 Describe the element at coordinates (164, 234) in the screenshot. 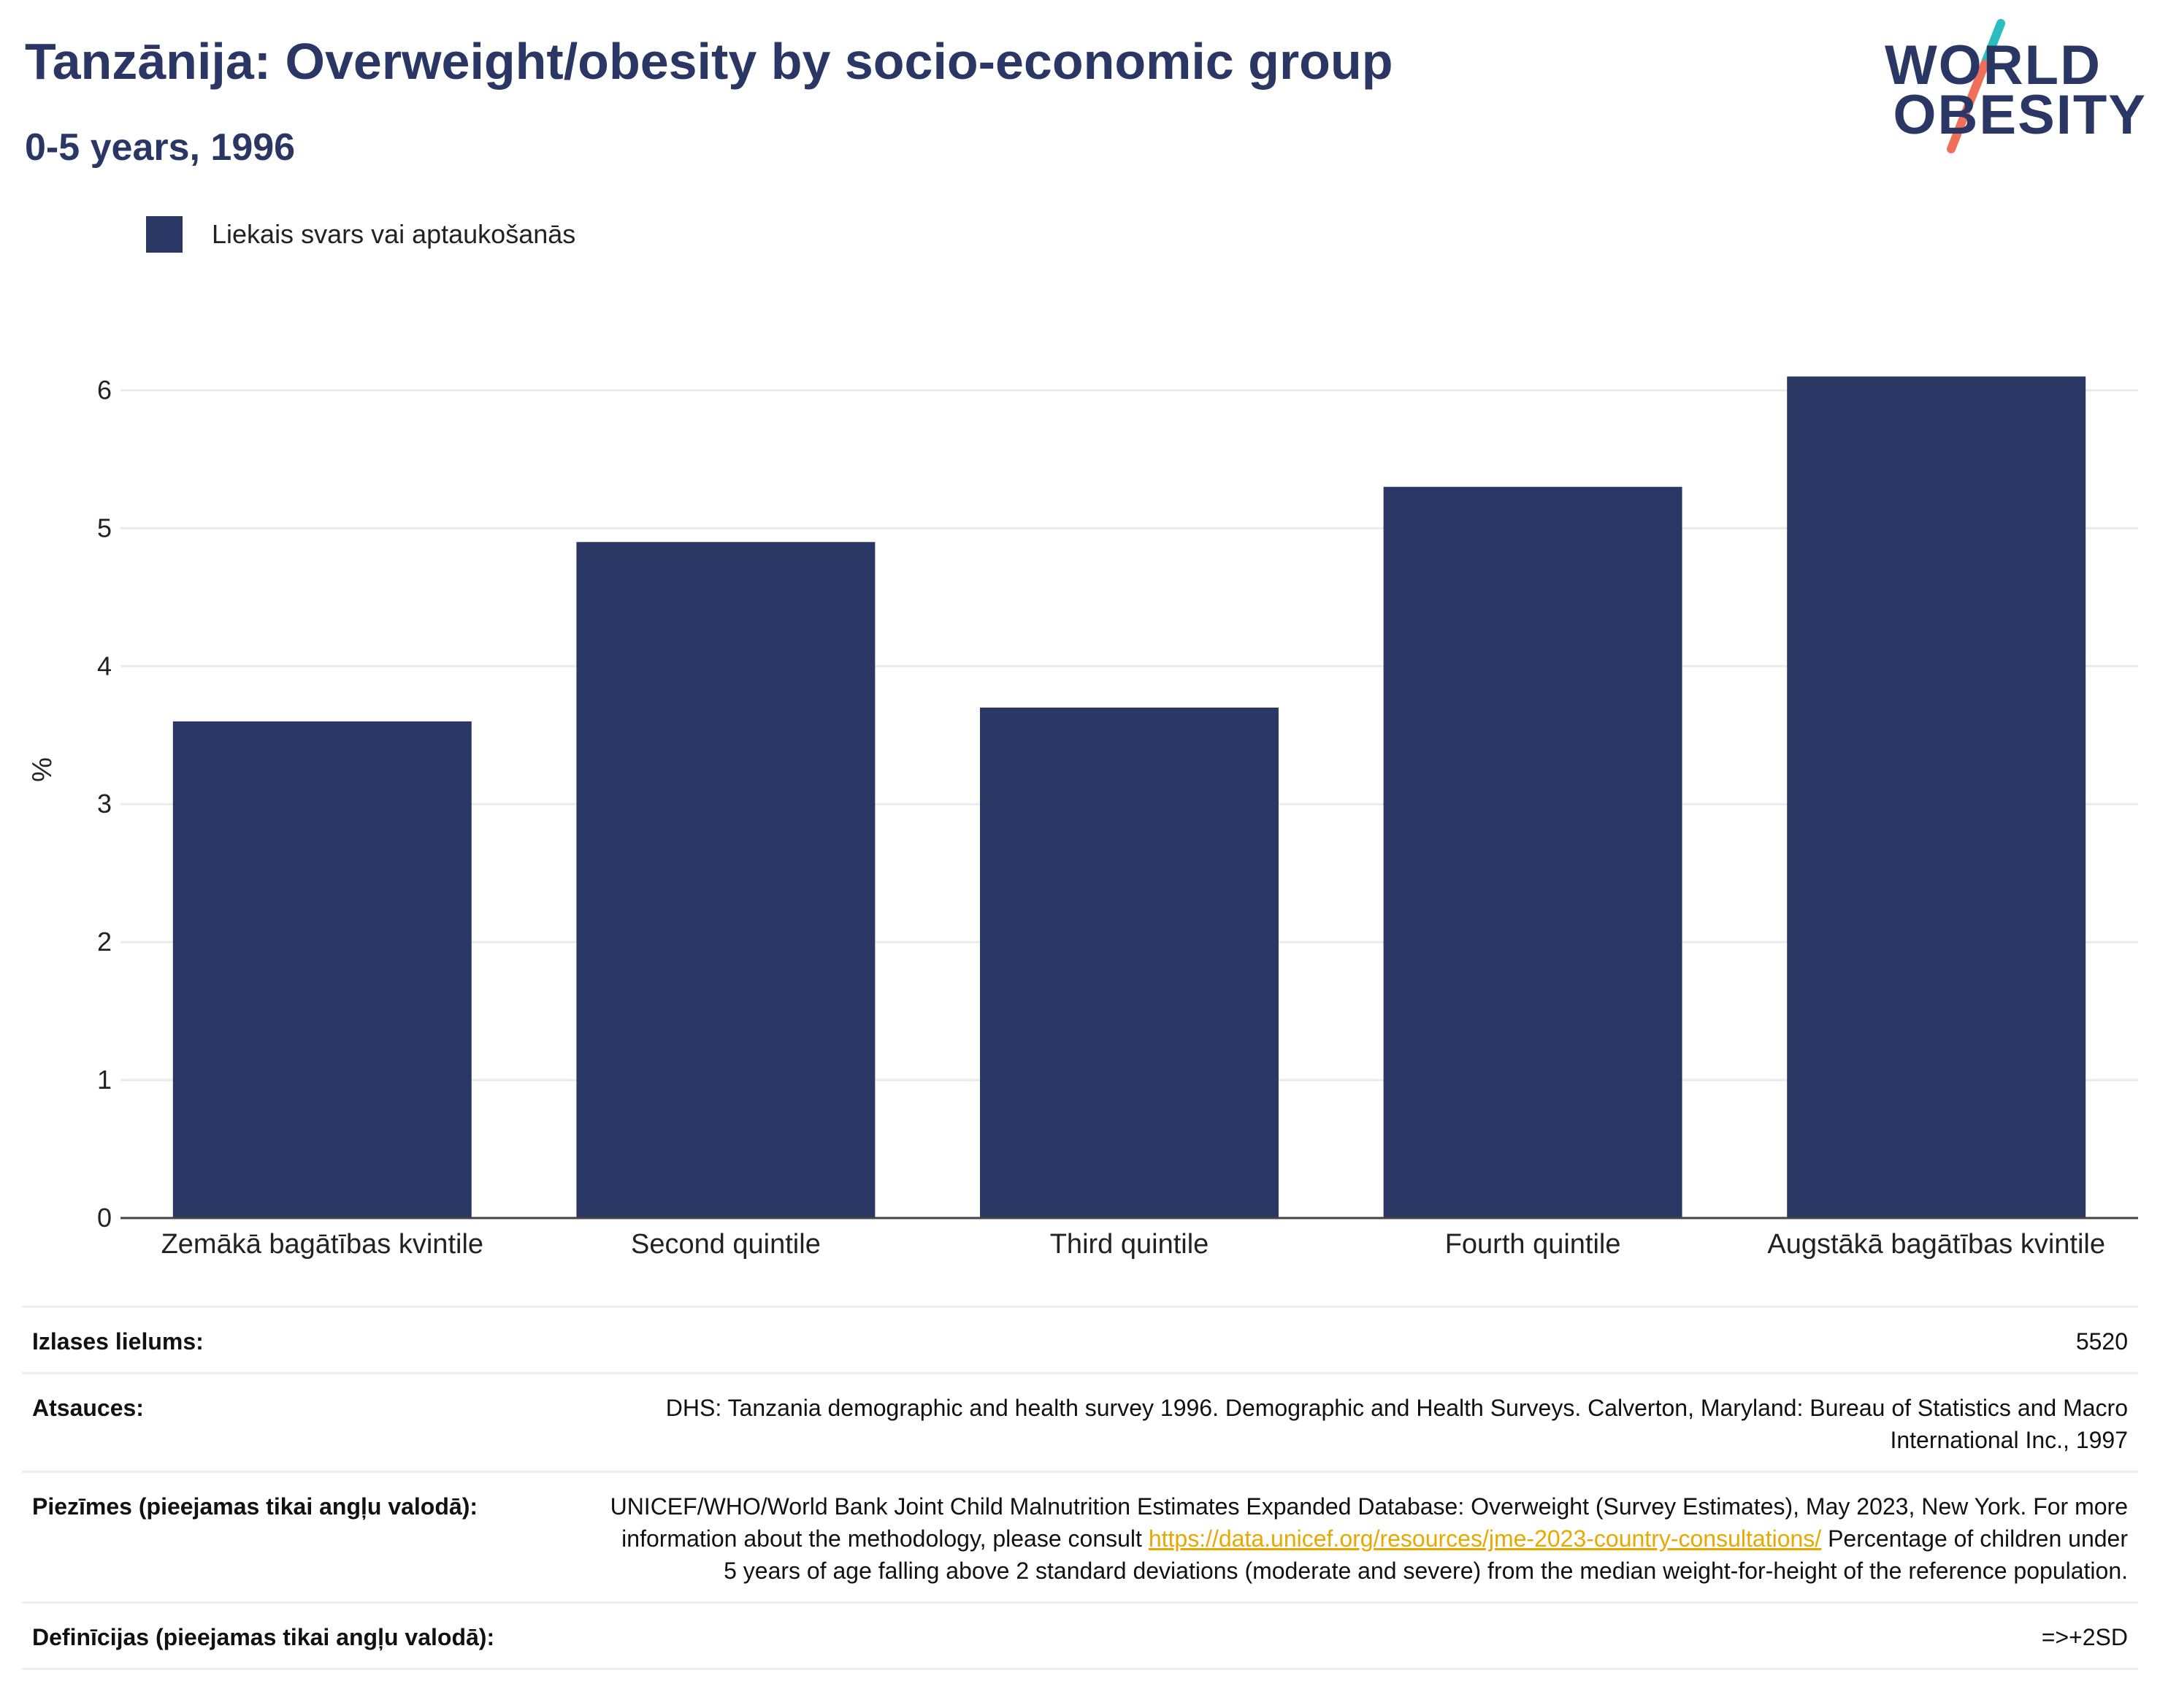

I see `legend-swatch` at that location.